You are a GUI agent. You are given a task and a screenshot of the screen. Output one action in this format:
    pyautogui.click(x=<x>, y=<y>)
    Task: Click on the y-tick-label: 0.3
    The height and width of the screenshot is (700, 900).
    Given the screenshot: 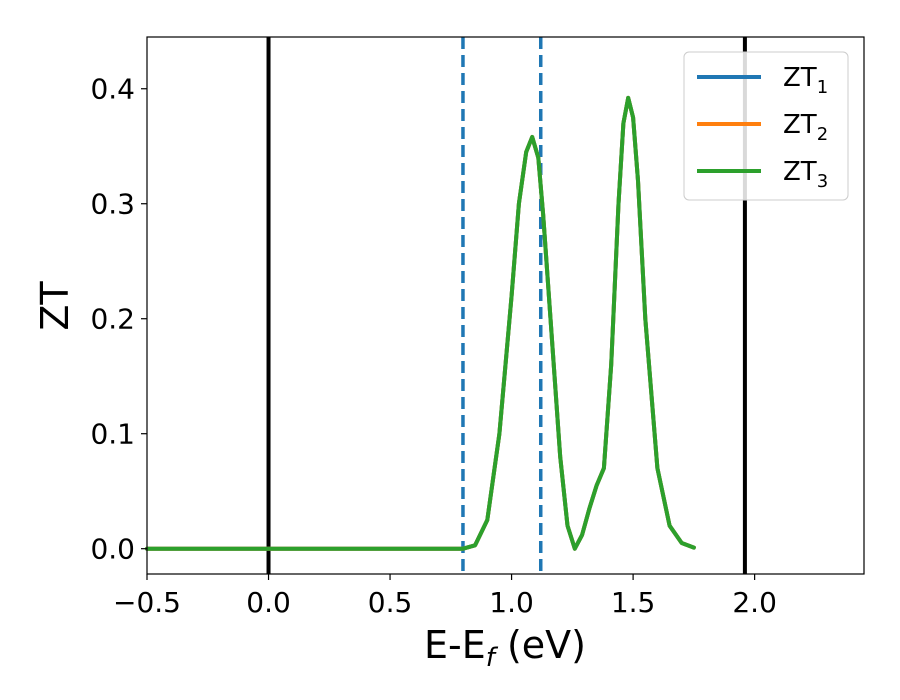 What is the action you would take?
    pyautogui.click(x=112, y=204)
    